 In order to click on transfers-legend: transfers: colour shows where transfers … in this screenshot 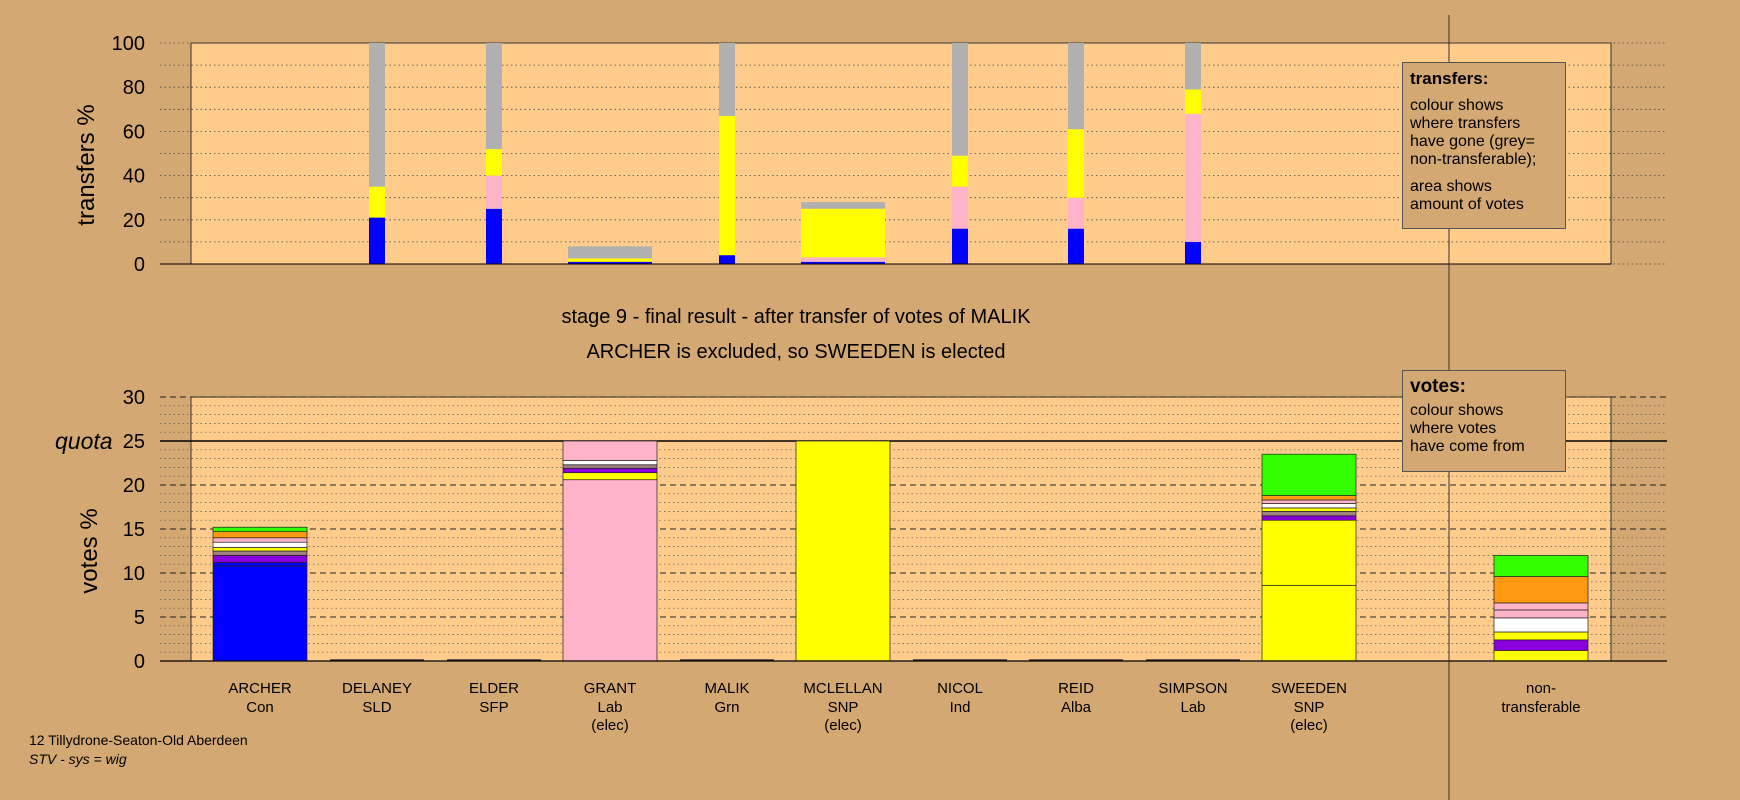, I will do `click(1484, 145)`.